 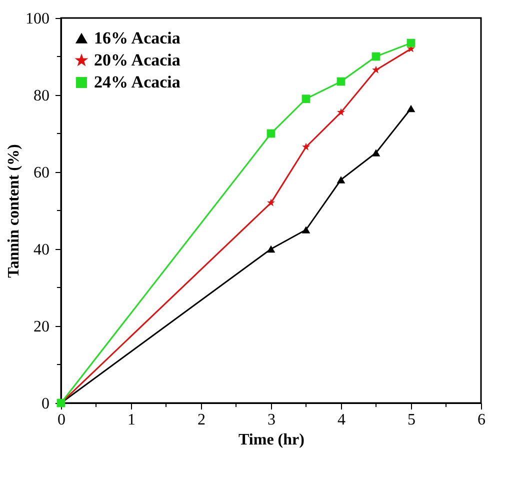 I want to click on x-tick-label: 4, so click(x=342, y=420).